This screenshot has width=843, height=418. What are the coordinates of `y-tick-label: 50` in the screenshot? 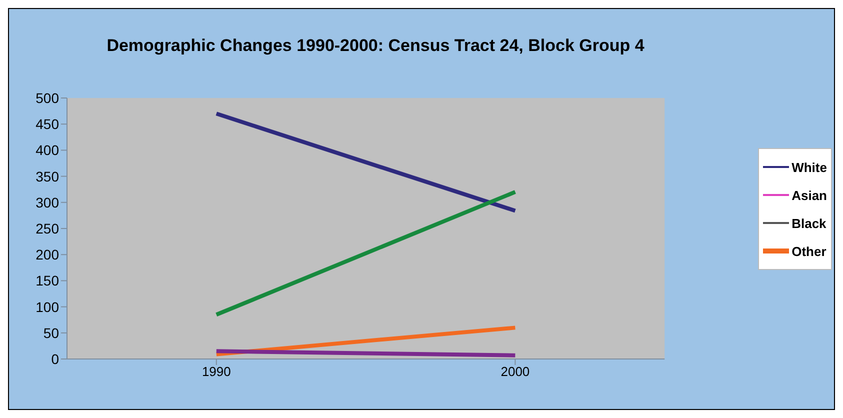 It's located at (51, 332).